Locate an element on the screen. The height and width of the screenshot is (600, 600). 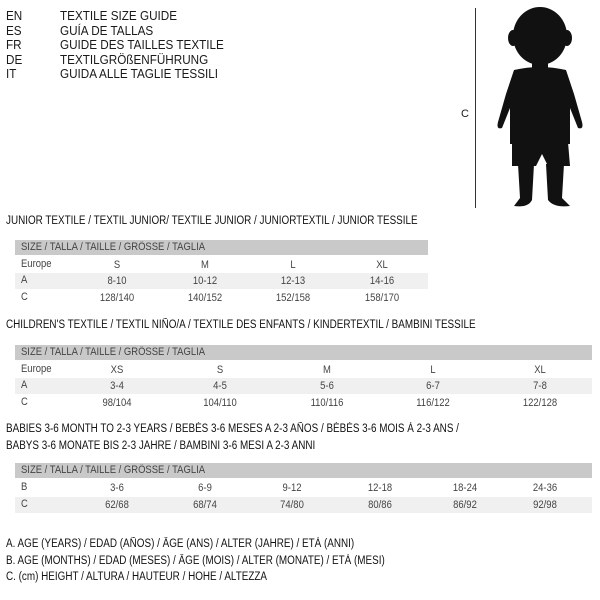
table-cell: 6-9 is located at coordinates (205, 488).